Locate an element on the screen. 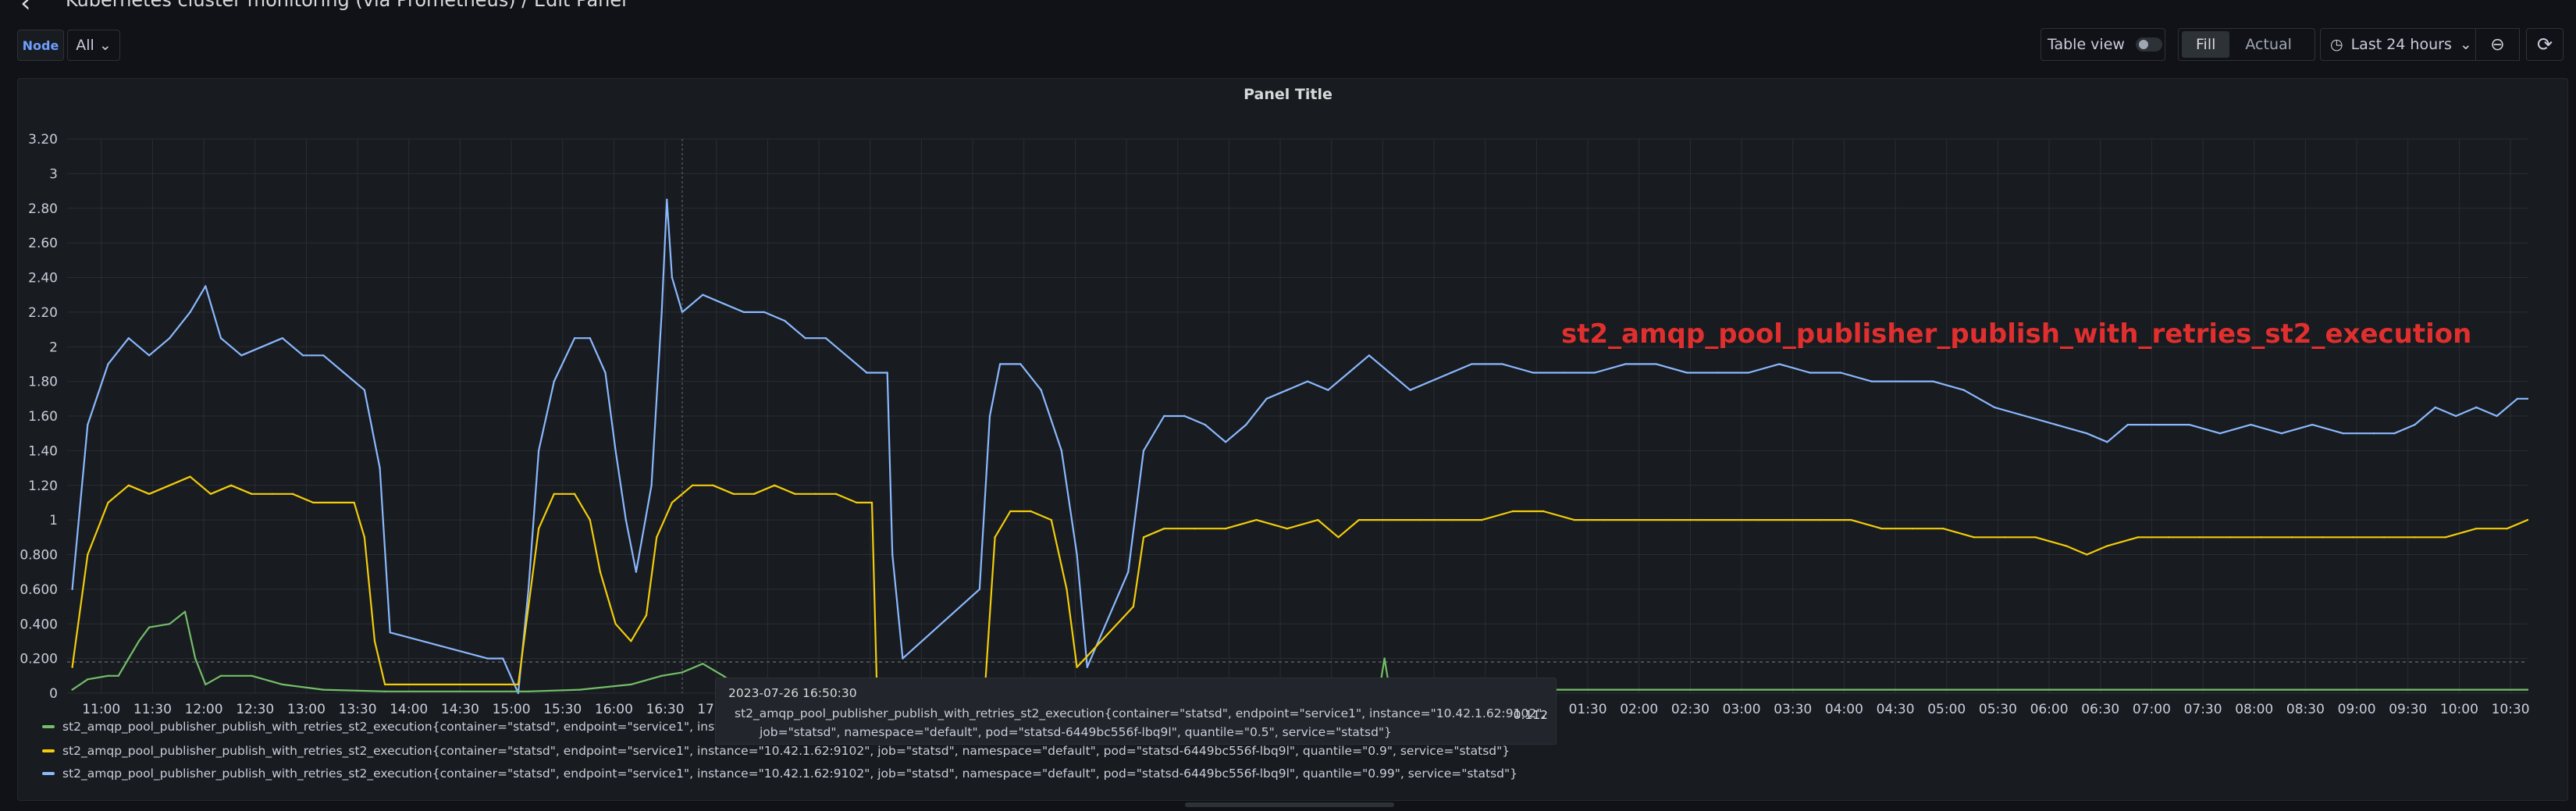  node-variable-select: All ⌄ is located at coordinates (93, 45).